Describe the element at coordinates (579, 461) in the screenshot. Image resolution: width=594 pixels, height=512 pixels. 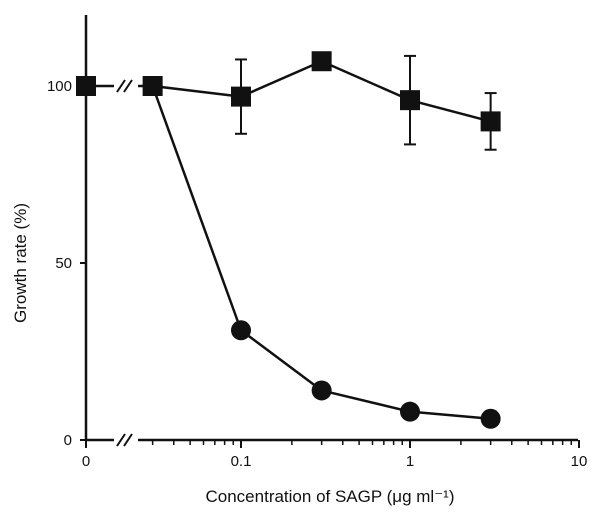
I see `x-tick-label-10: 10` at that location.